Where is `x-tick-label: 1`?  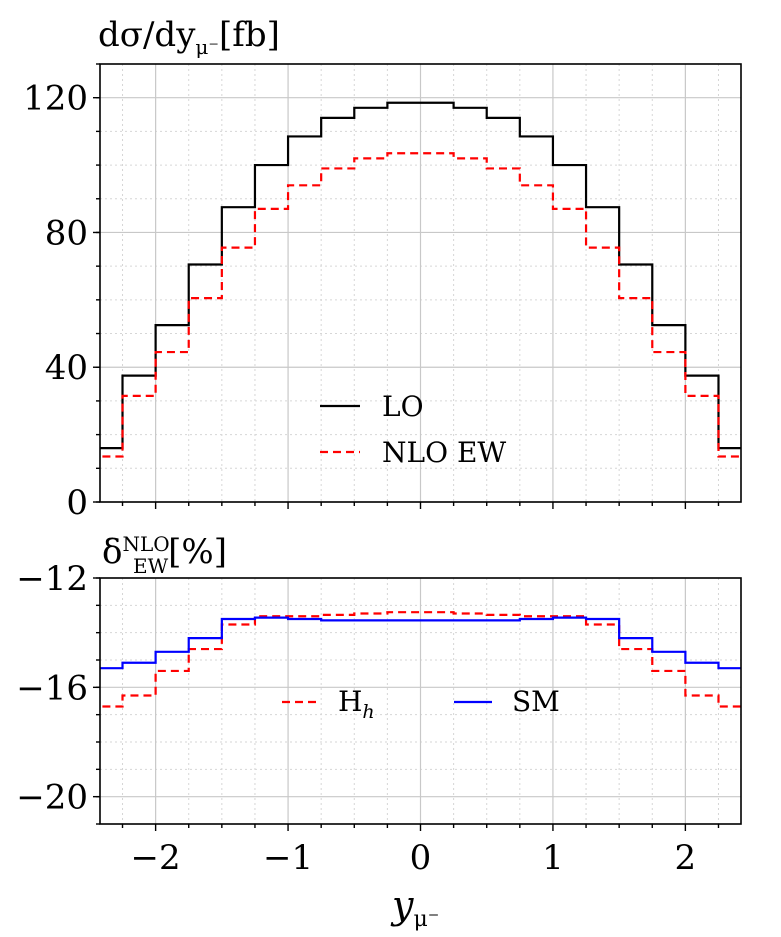 x-tick-label: 1 is located at coordinates (553, 858).